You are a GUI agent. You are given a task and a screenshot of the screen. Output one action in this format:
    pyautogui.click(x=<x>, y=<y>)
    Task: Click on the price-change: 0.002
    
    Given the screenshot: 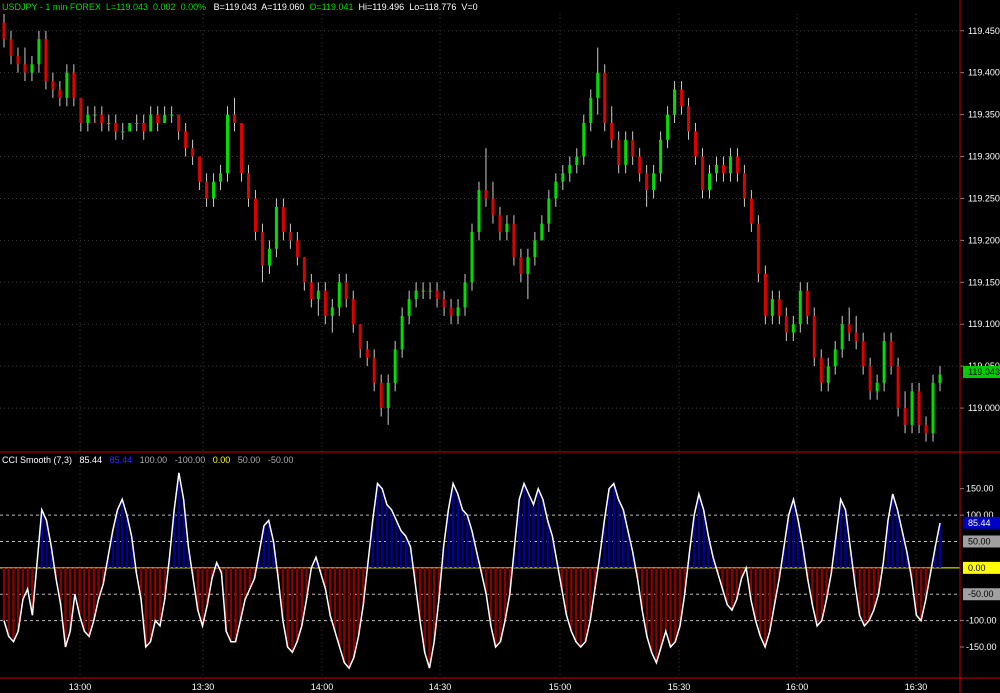 What is the action you would take?
    pyautogui.click(x=164, y=7)
    